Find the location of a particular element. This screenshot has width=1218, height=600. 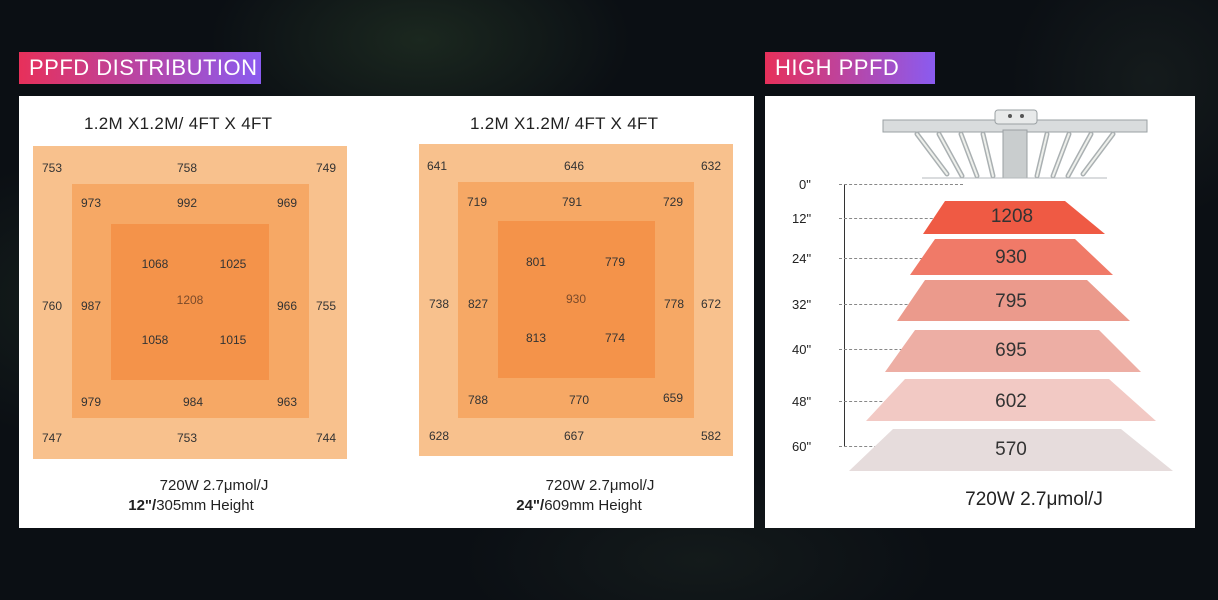

height-axis-line is located at coordinates (844, 315).